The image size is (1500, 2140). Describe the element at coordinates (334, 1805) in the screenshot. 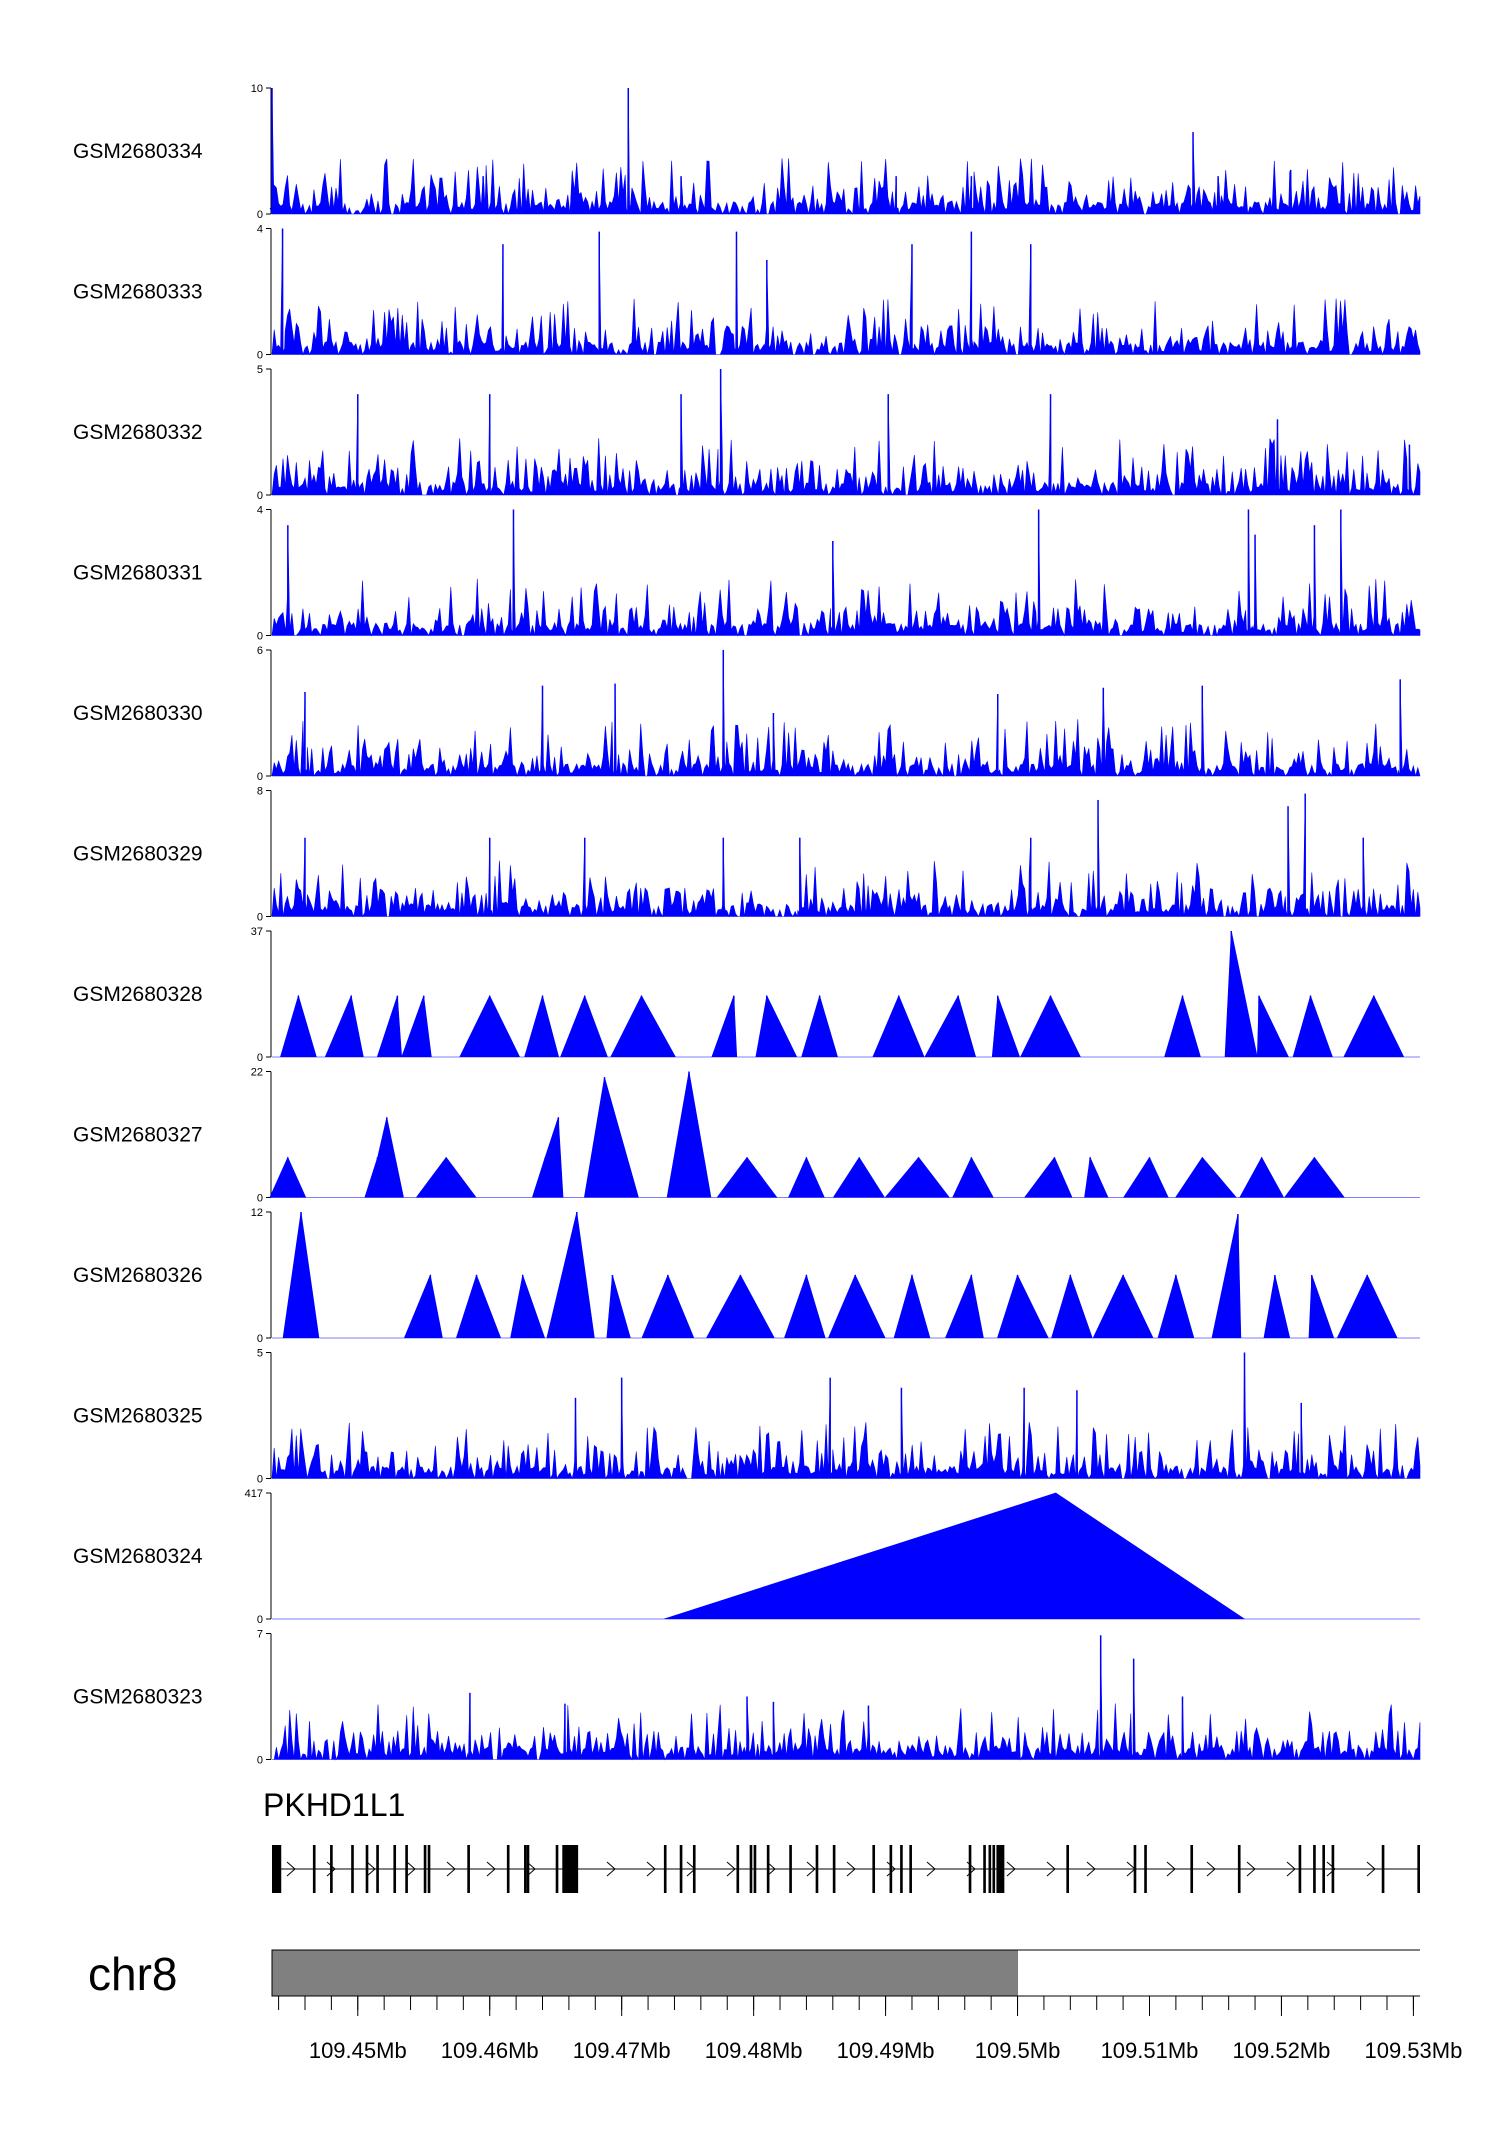

I see `gene-name-label: PKHD1L1` at that location.